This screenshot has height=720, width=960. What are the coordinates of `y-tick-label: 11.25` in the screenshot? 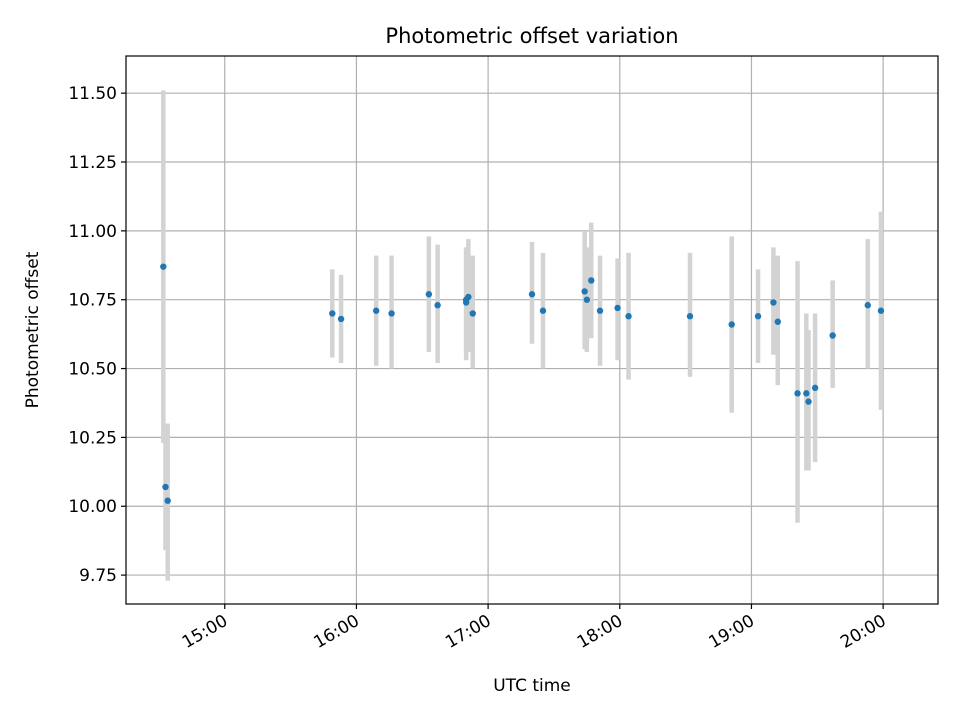 It's located at (92, 163).